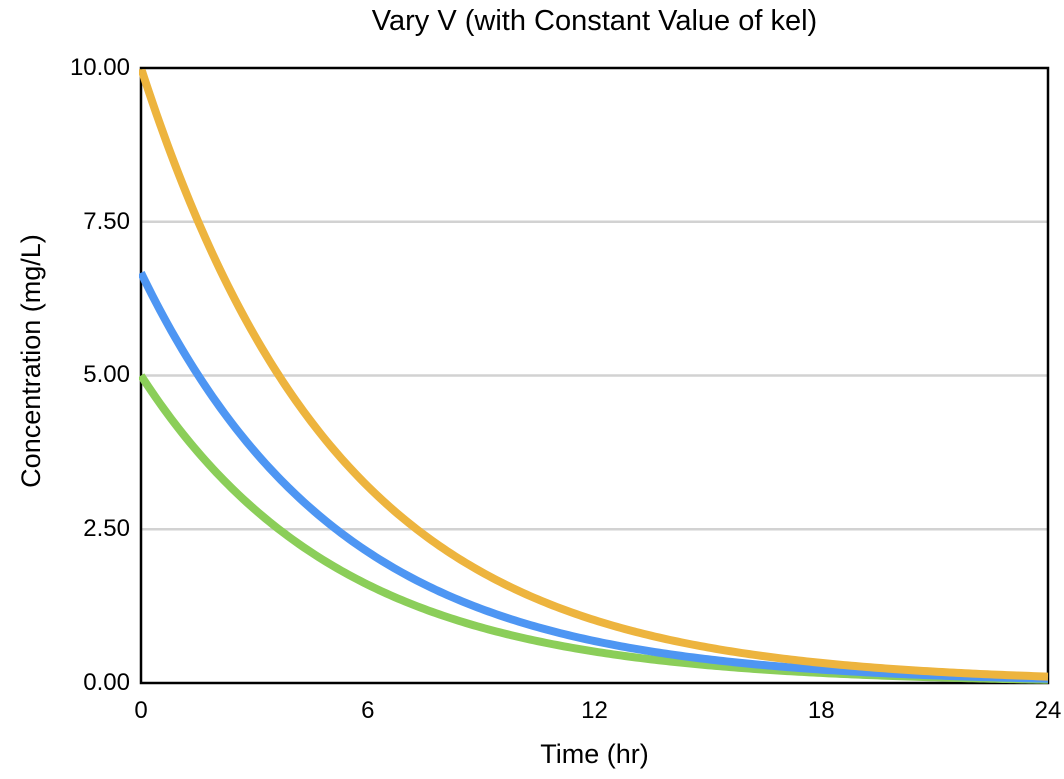  What do you see at coordinates (106, 682) in the screenshot?
I see `y-tick-label: 0.00` at bounding box center [106, 682].